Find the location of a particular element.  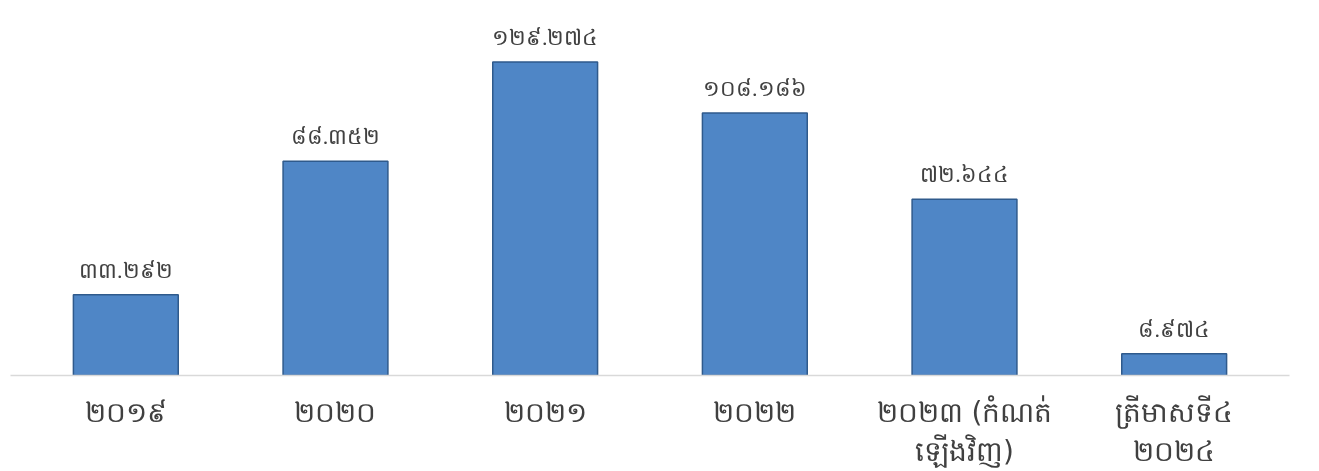

x-tick-label: ២០១៩ is located at coordinates (125, 412).